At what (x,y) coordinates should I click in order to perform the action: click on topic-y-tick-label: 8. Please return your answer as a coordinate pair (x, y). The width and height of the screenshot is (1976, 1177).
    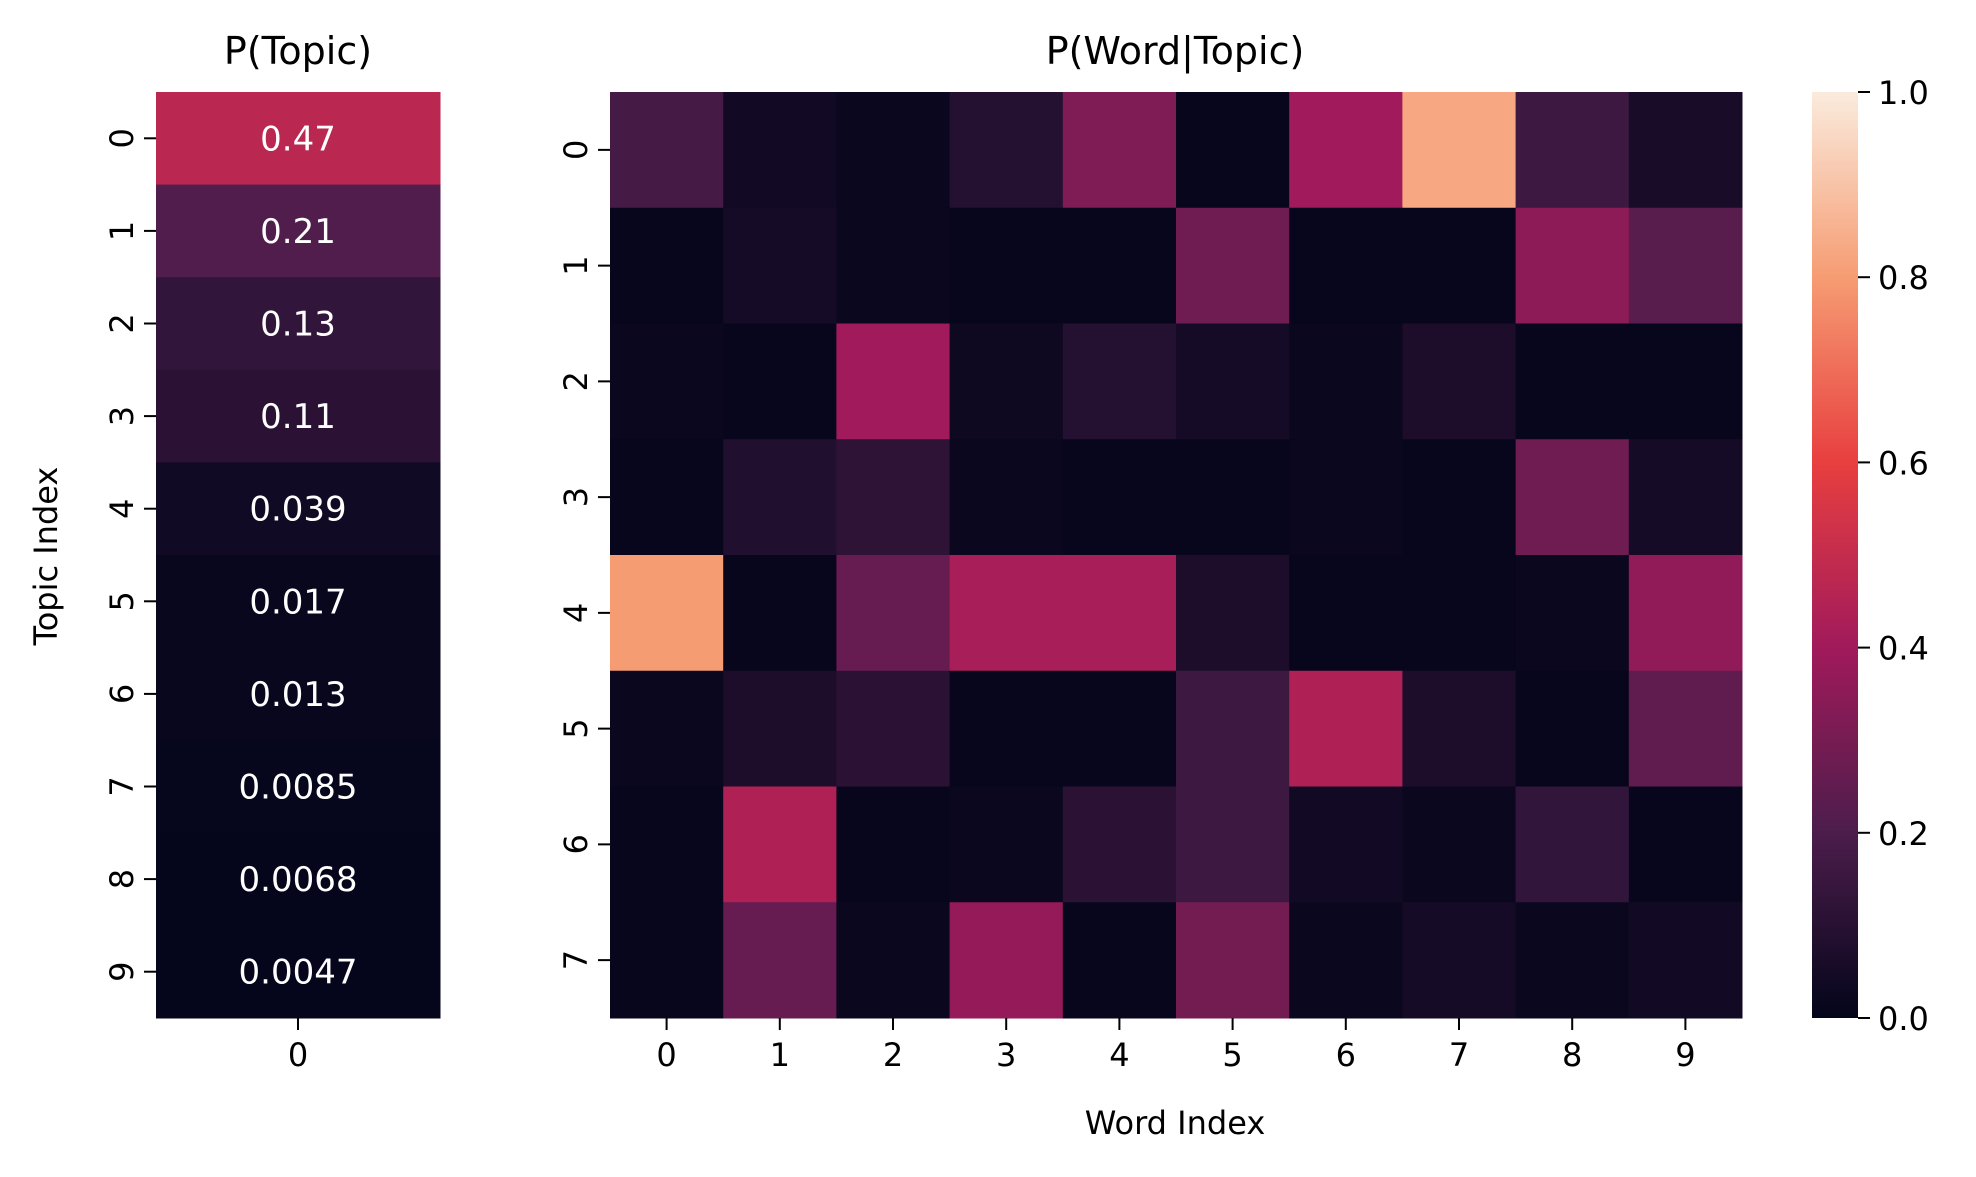
    Looking at the image, I should click on (122, 879).